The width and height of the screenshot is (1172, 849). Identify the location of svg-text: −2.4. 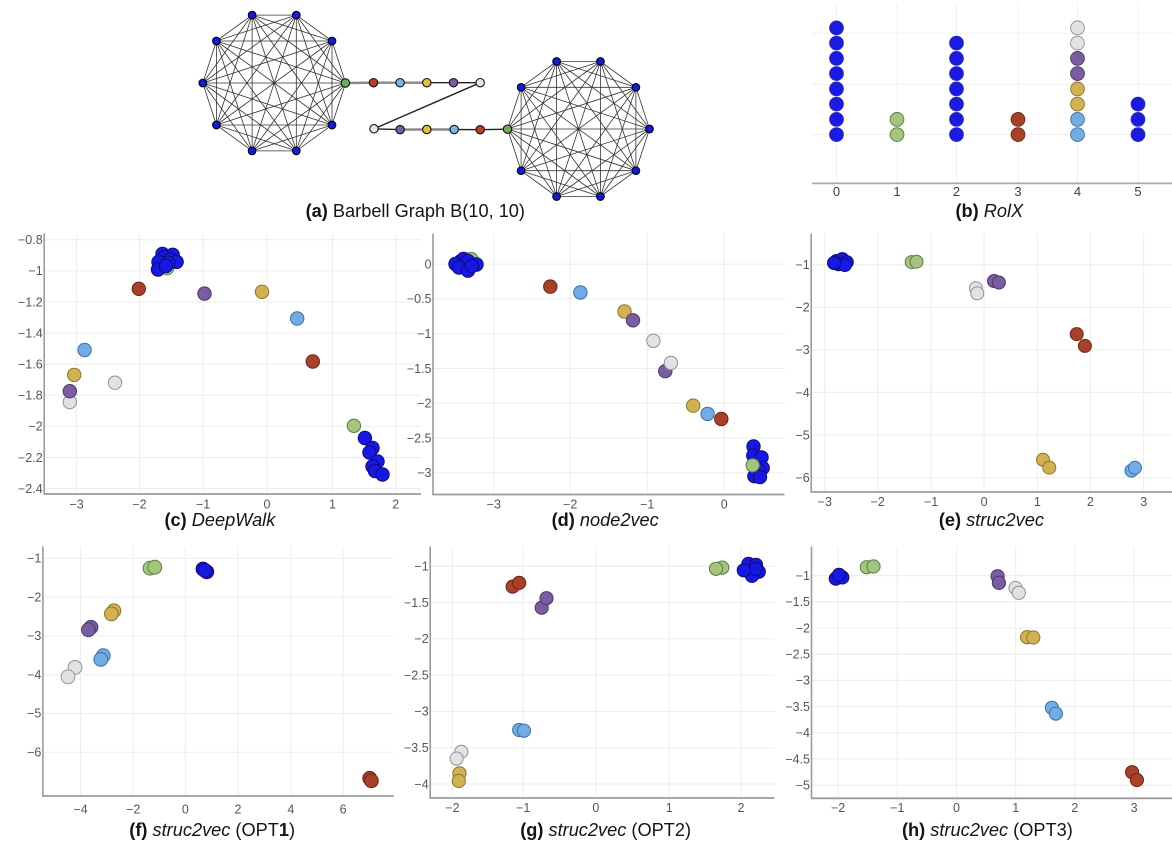
(30, 489).